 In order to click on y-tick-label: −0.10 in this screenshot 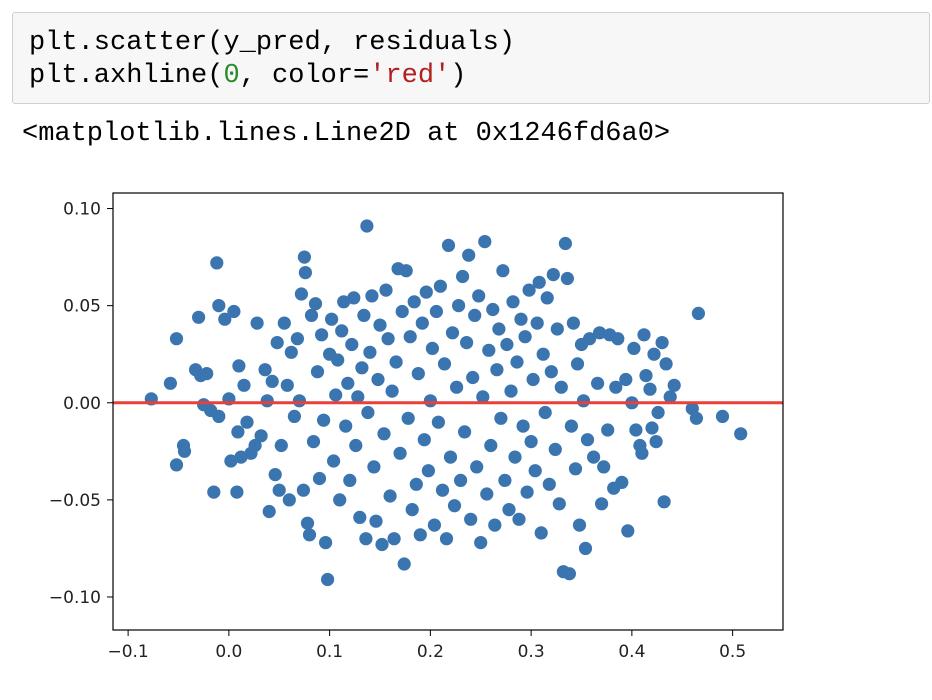, I will do `click(75, 598)`.